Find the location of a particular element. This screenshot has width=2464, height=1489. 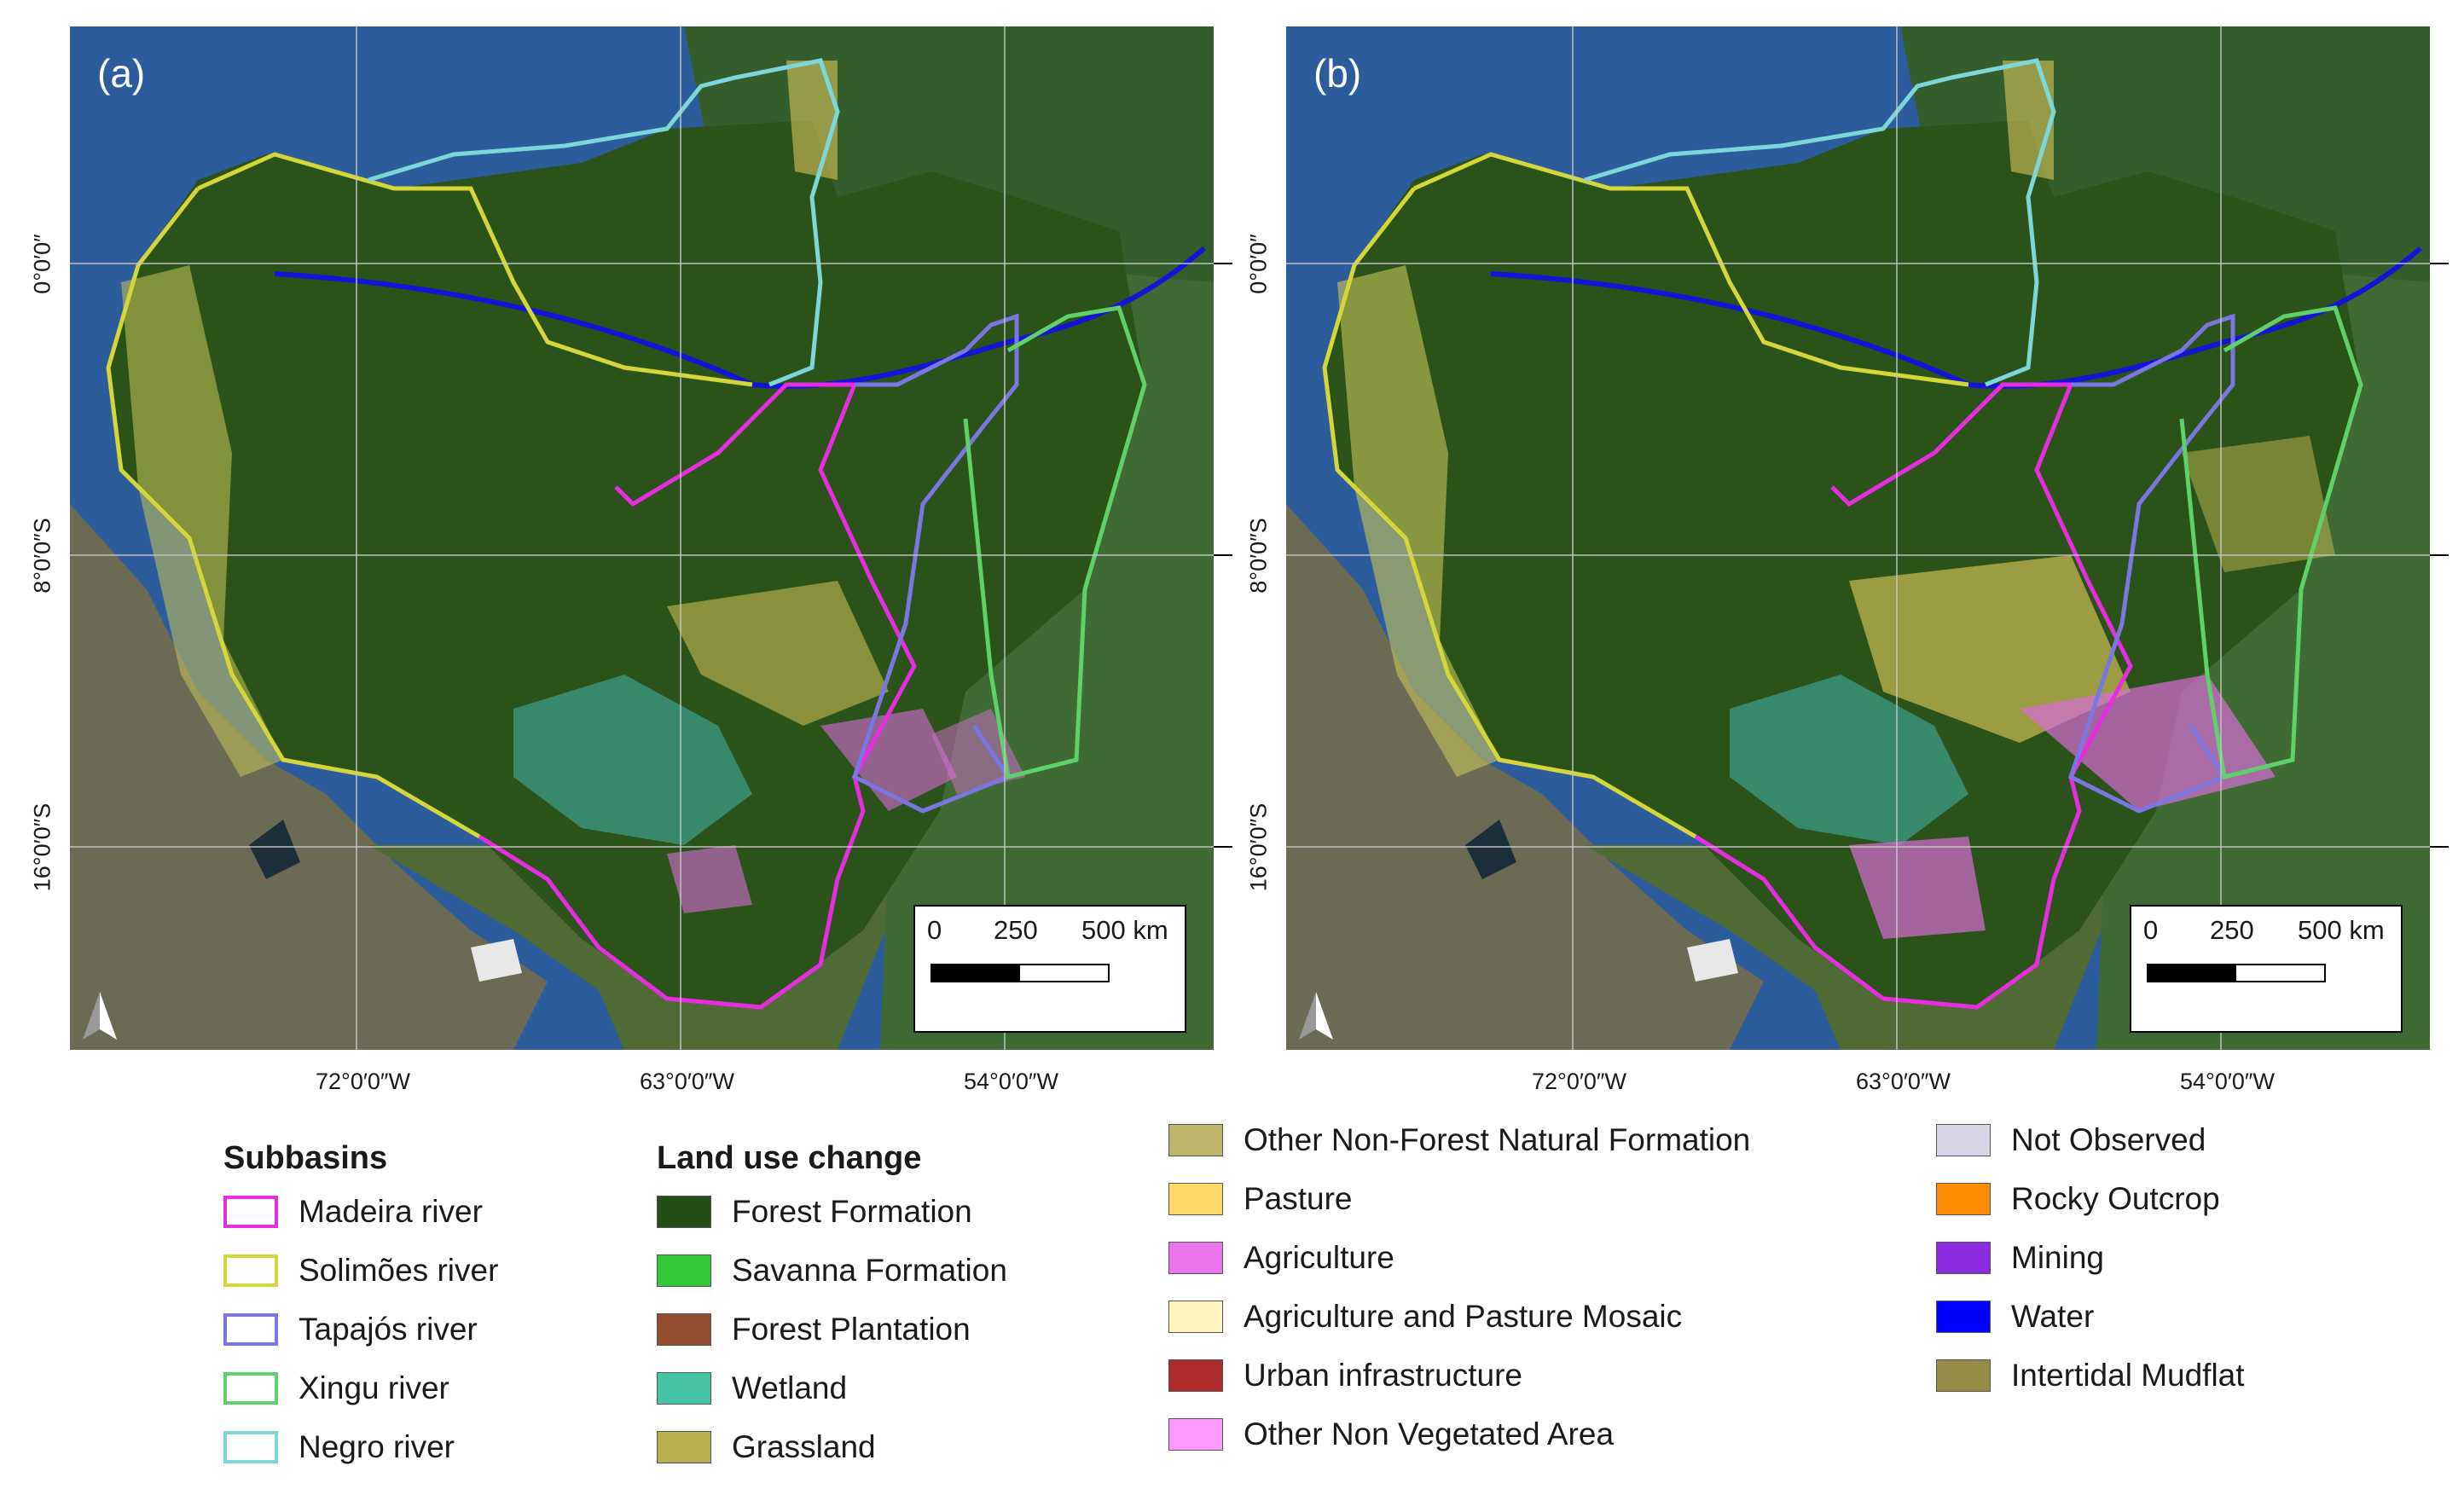

legend-item-xingu-river: Xingu river is located at coordinates (360, 1388).